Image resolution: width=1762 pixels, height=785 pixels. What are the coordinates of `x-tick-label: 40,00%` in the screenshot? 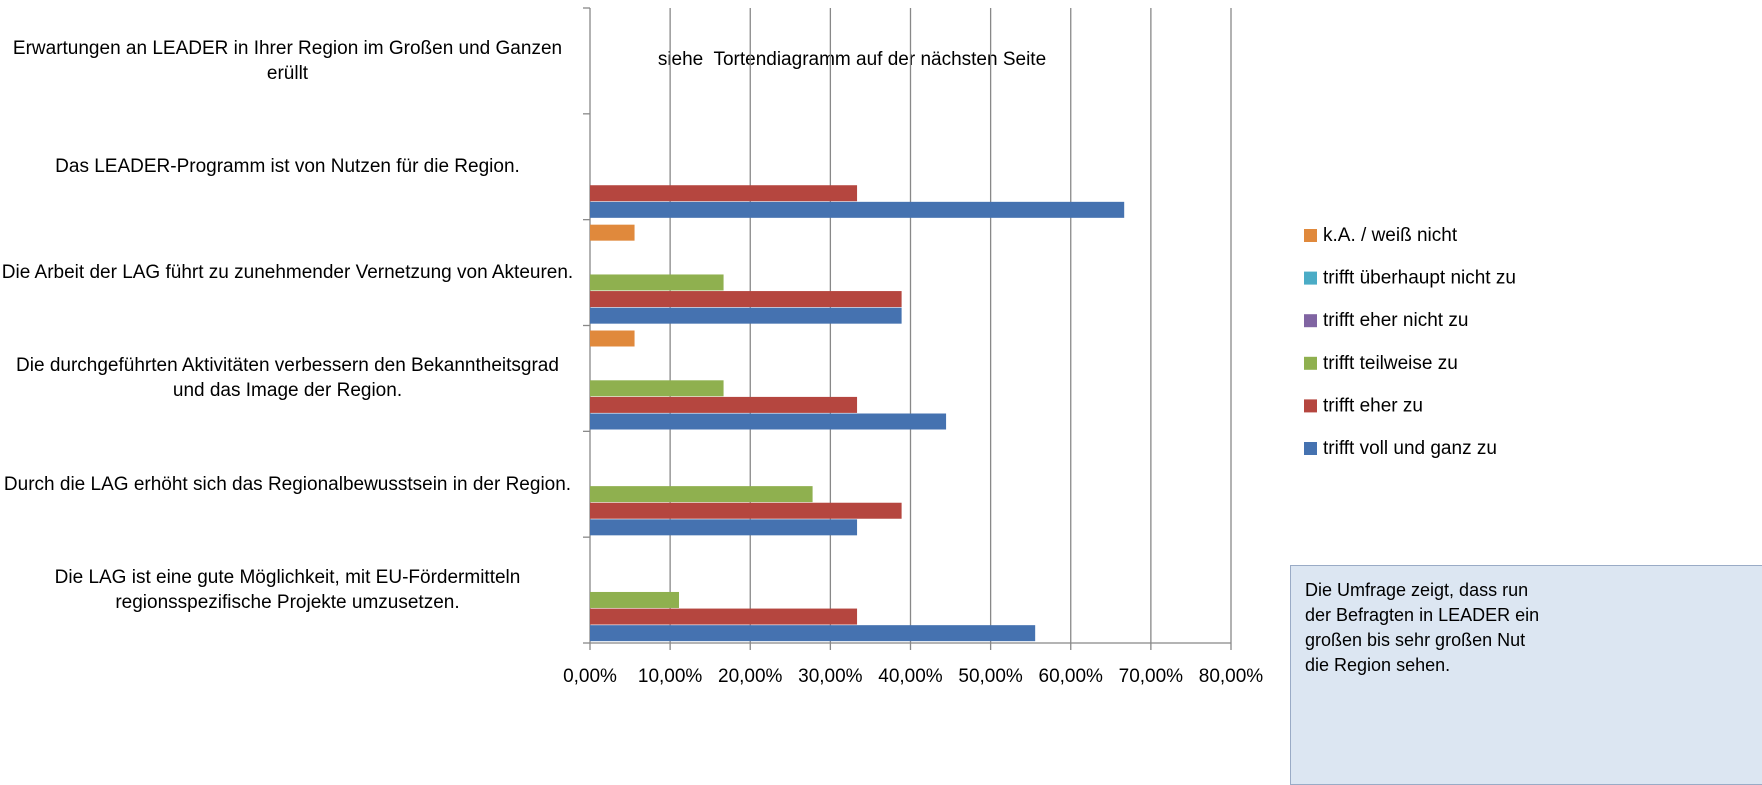 It's located at (910, 676).